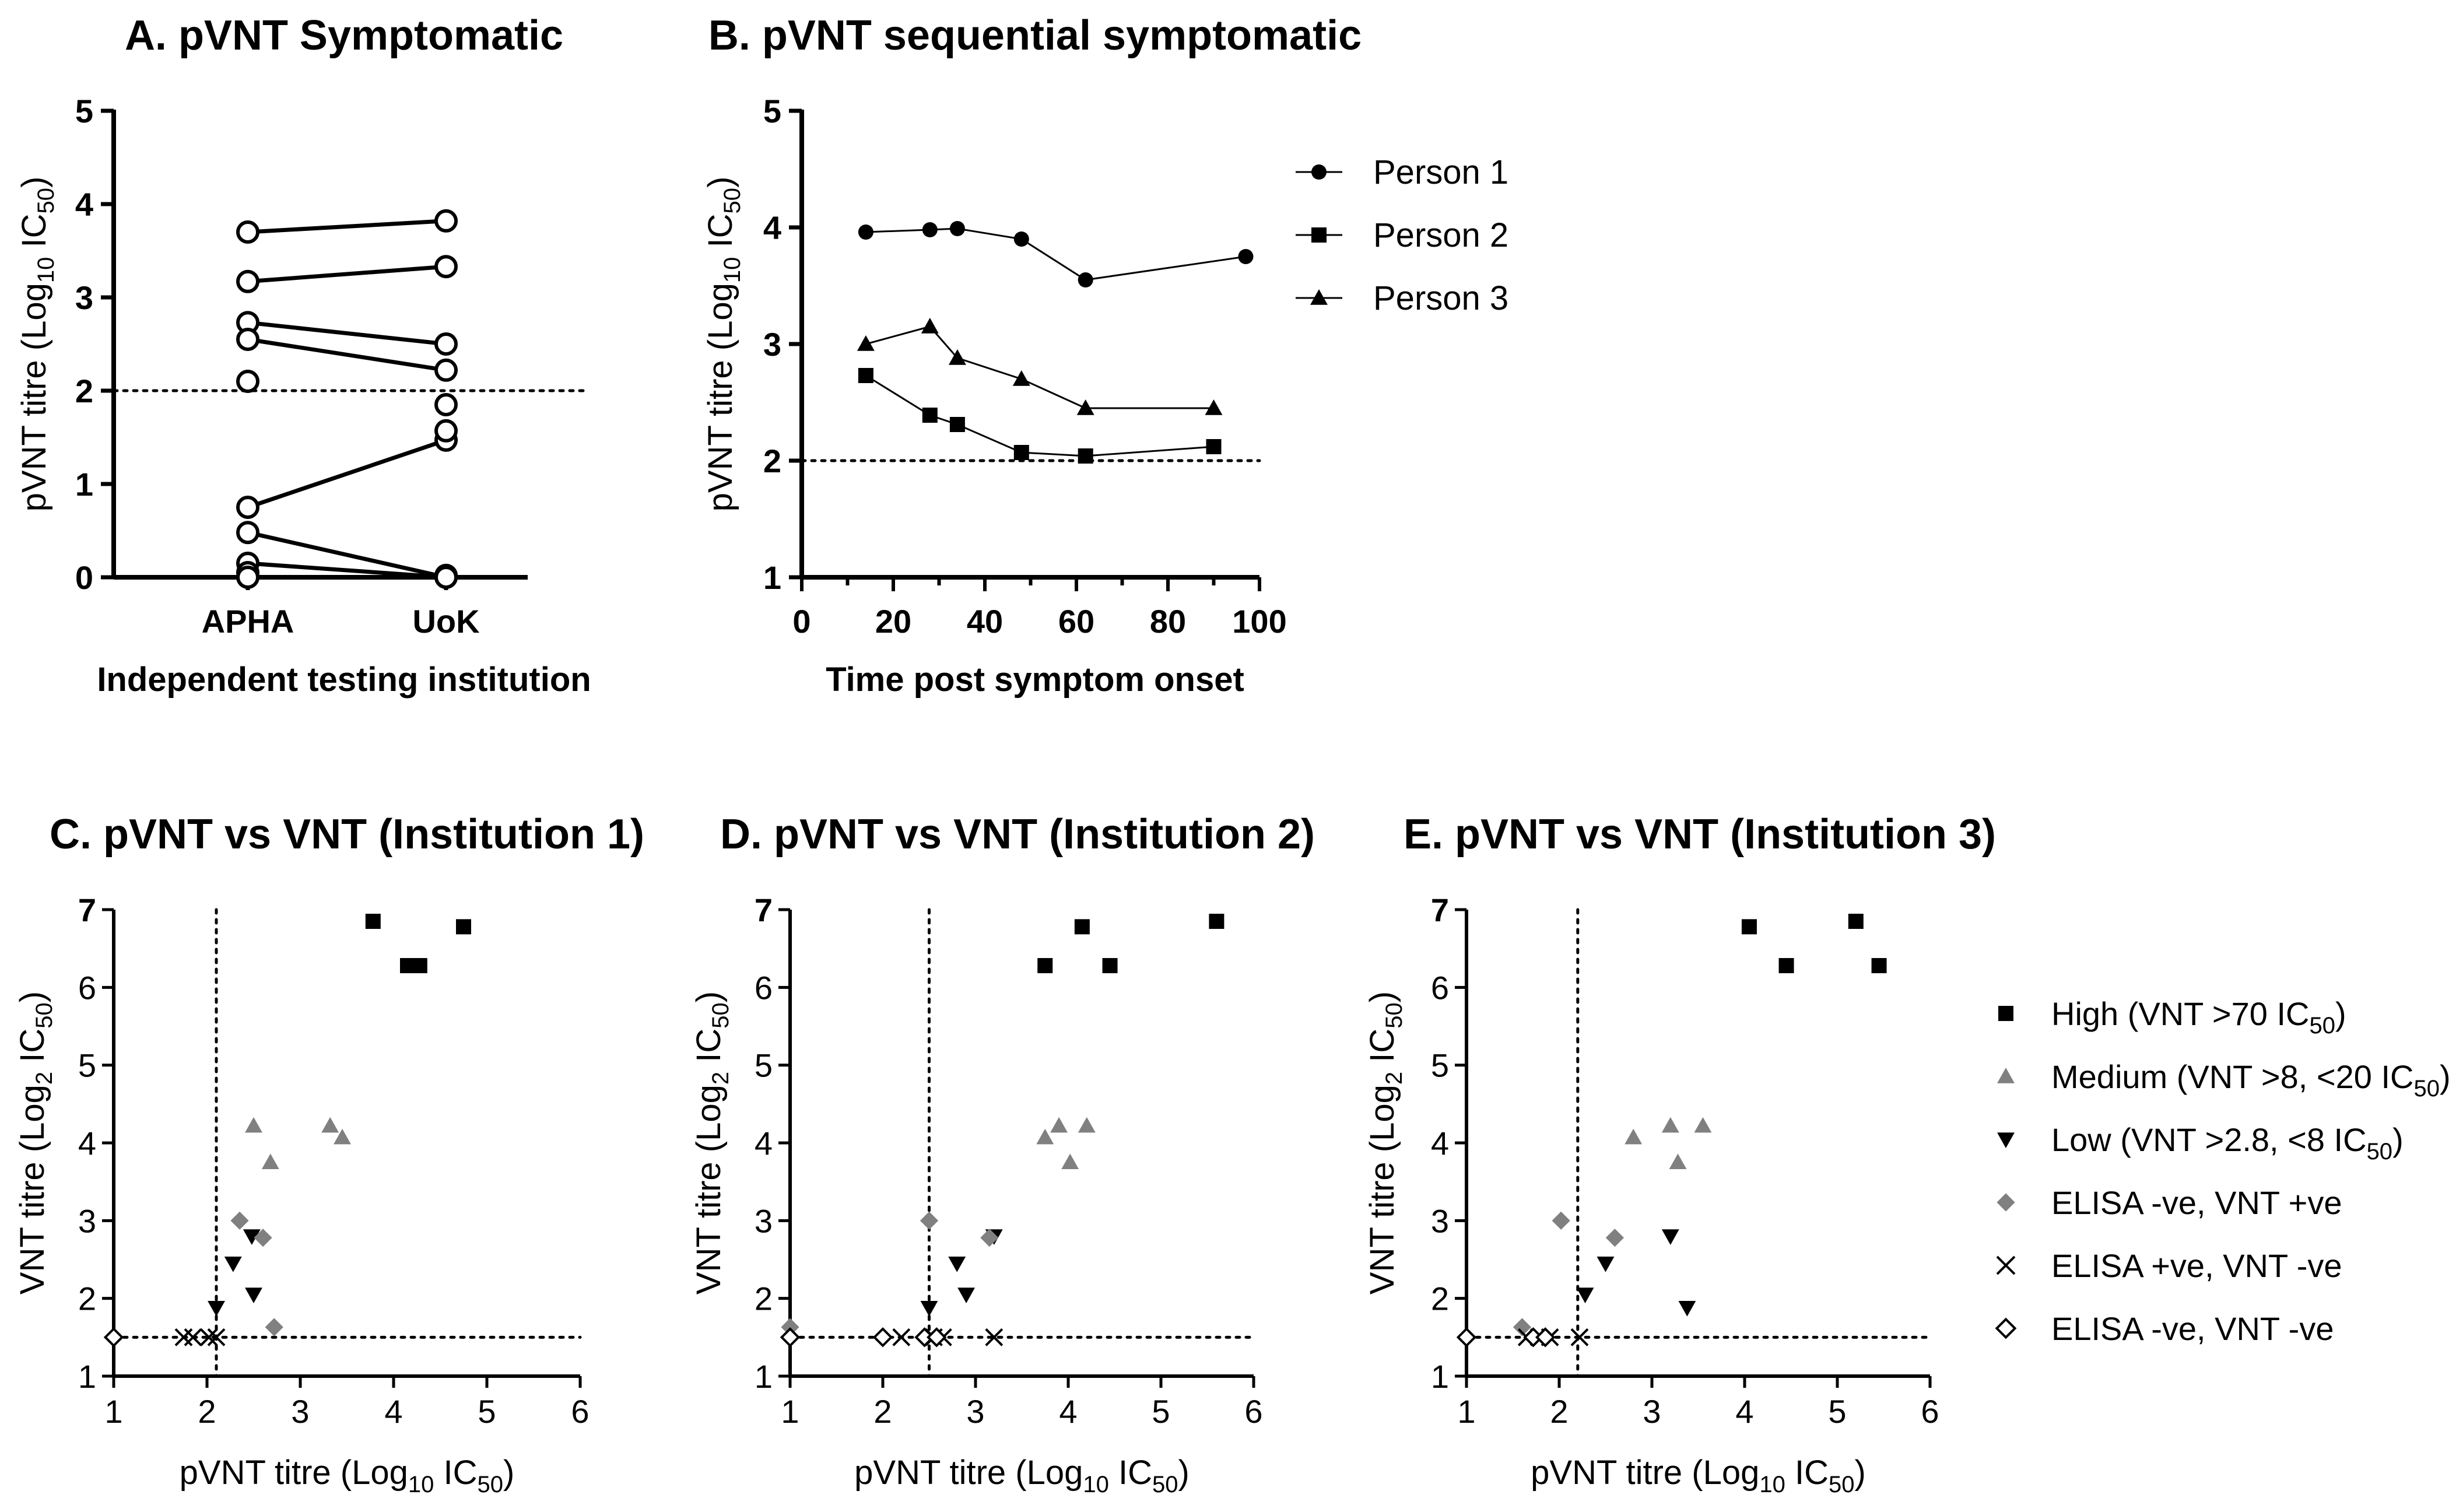 The width and height of the screenshot is (2463, 1512). I want to click on panel-e-x-tick-label: 5, so click(1837, 1411).